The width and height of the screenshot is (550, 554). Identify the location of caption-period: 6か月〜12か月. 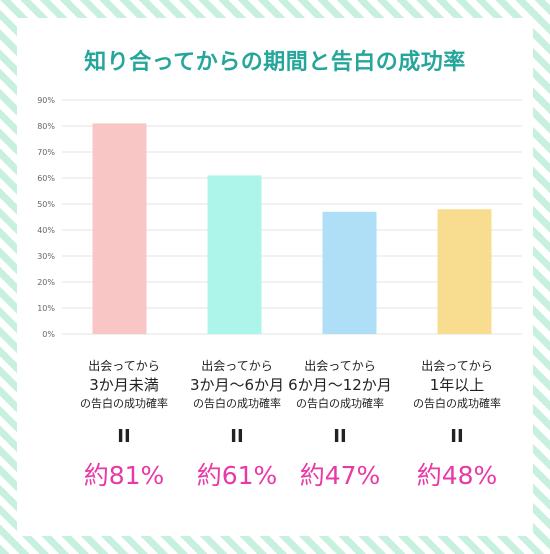
(340, 385).